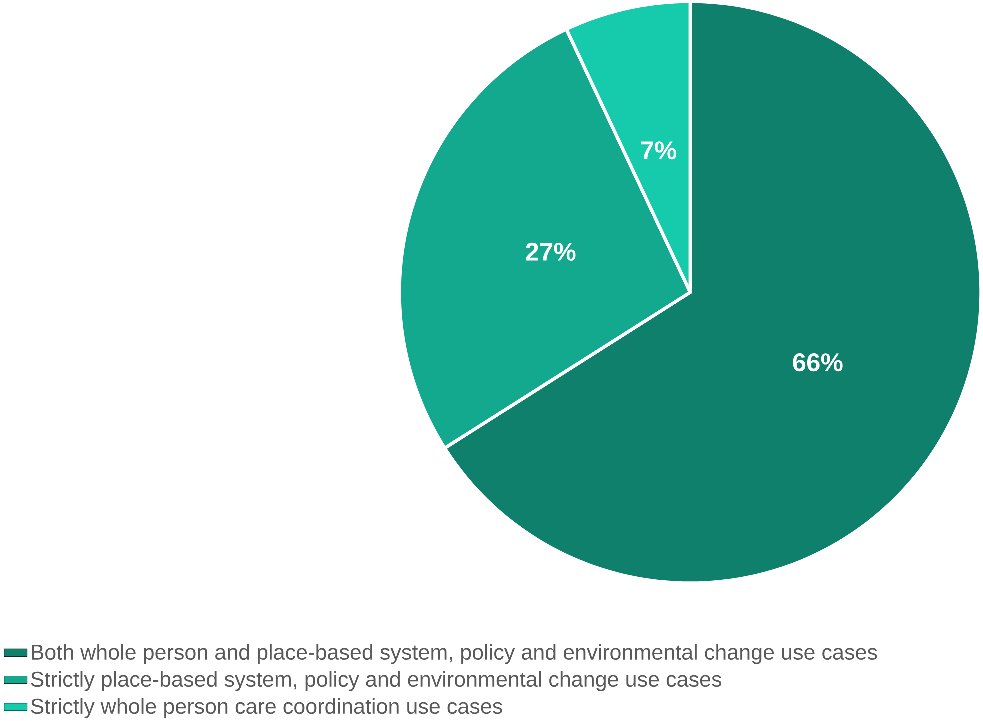 Image resolution: width=983 pixels, height=721 pixels. I want to click on data-label: 66%, so click(818, 362).